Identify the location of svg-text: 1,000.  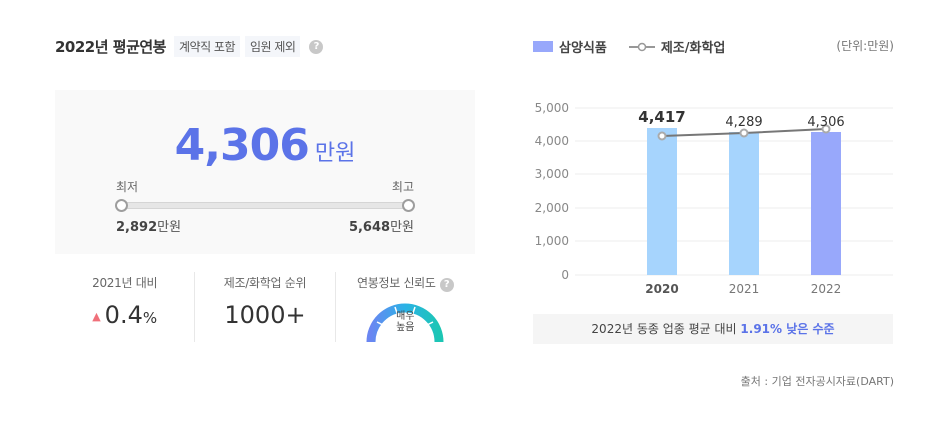
(552, 241).